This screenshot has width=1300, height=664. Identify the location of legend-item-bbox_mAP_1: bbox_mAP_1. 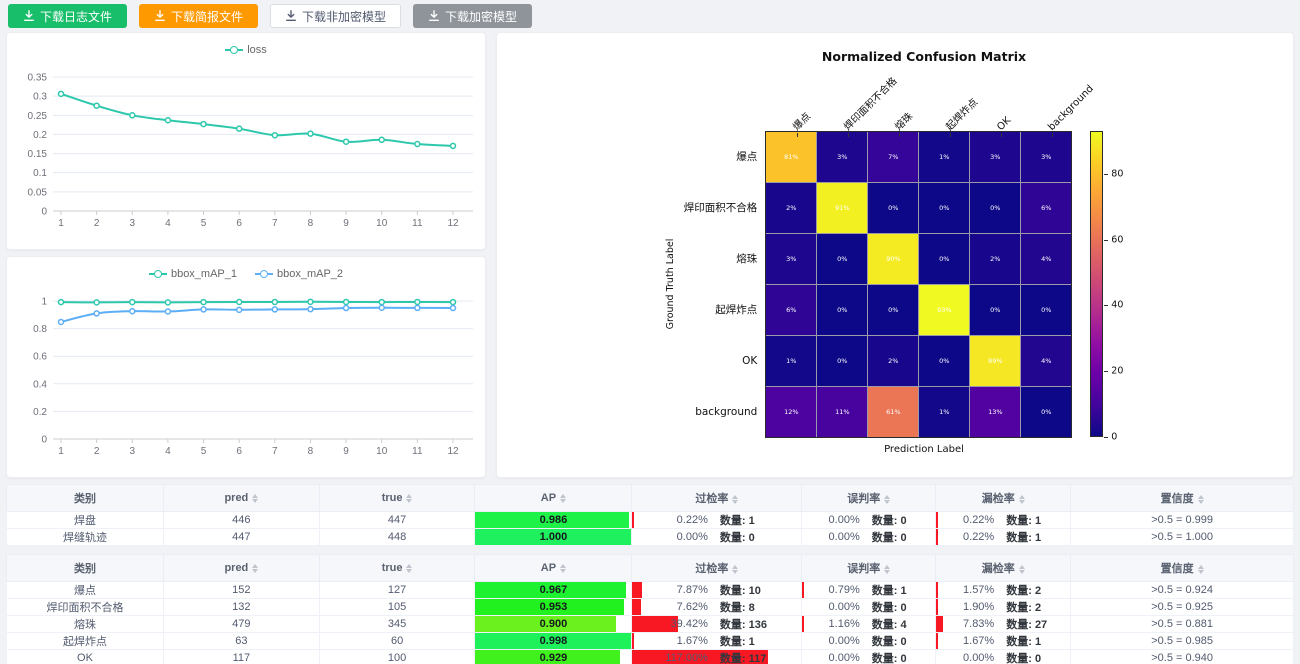
(192, 274).